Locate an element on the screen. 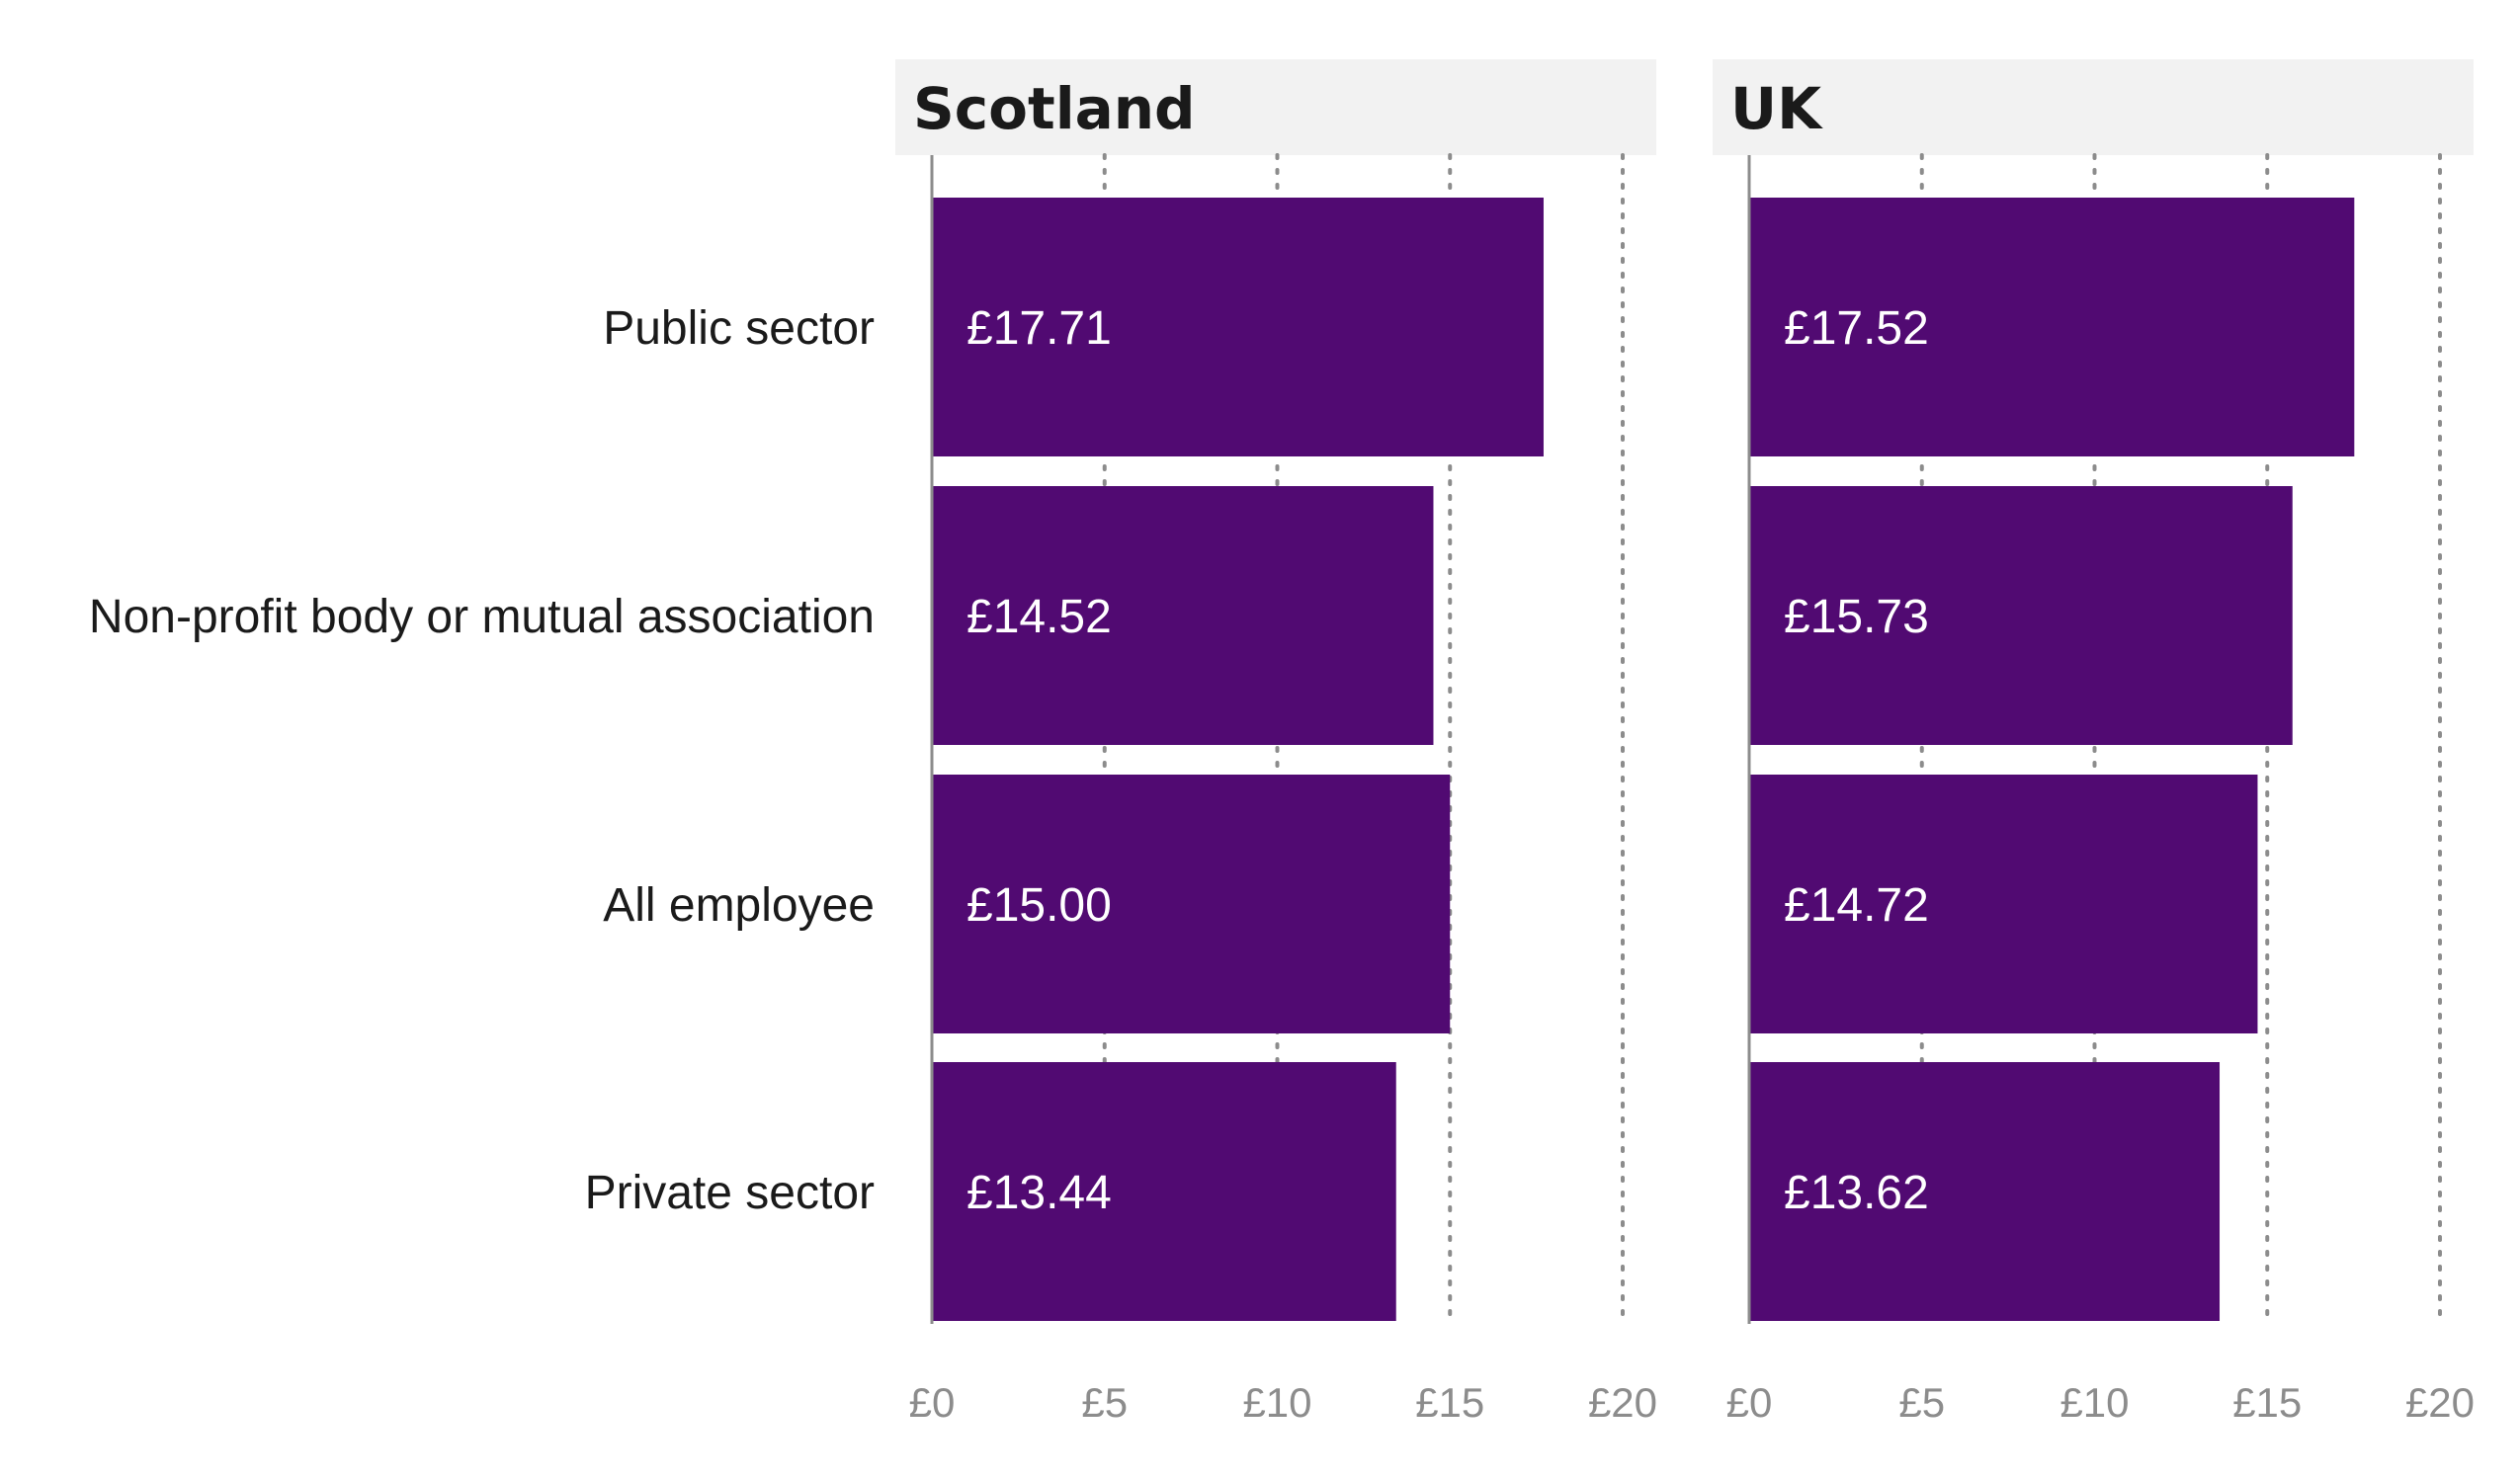 Image resolution: width=2520 pixels, height=1482 pixels. category-label-2: All employee is located at coordinates (739, 905).